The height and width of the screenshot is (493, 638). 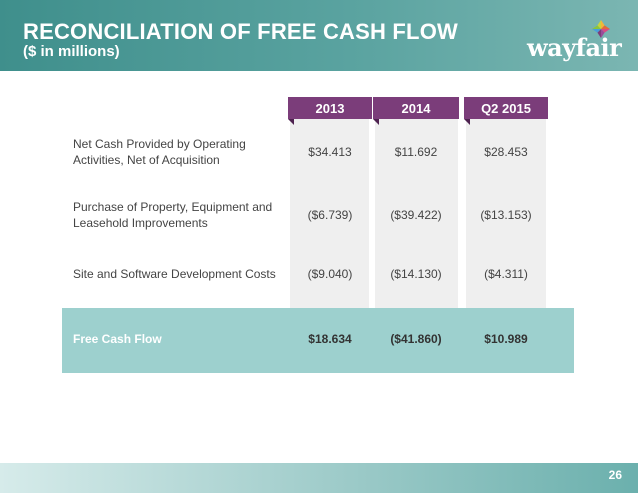 What do you see at coordinates (330, 274) in the screenshot?
I see `cell-site-software-2013: ($9.040)` at bounding box center [330, 274].